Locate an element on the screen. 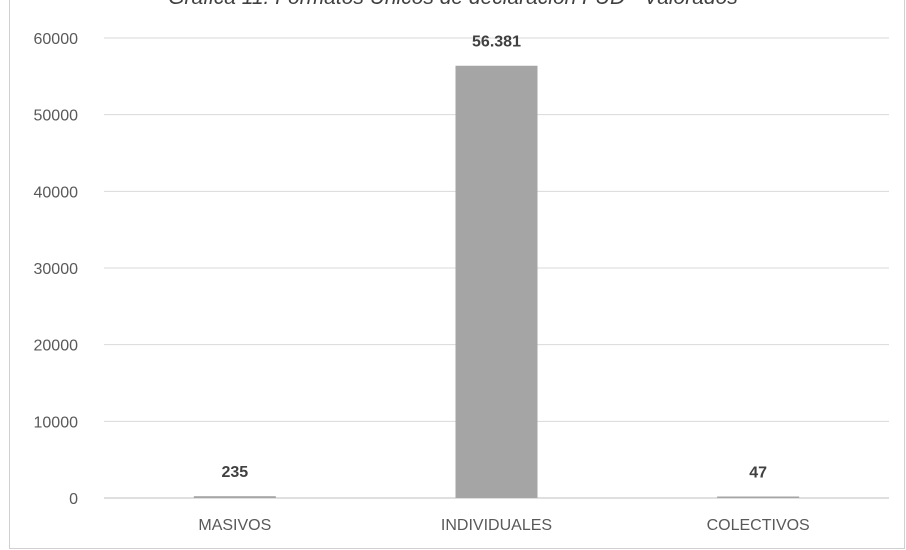  category-label-individuales: INDIVIDUALES is located at coordinates (496, 525).